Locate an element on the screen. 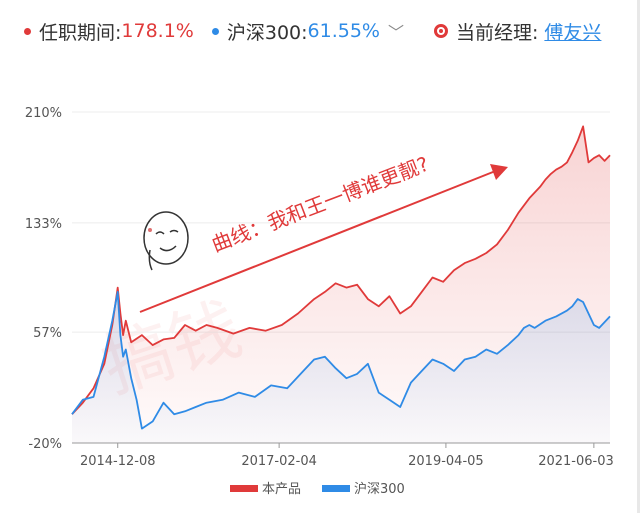  smirk-face-icon is located at coordinates (166, 241).